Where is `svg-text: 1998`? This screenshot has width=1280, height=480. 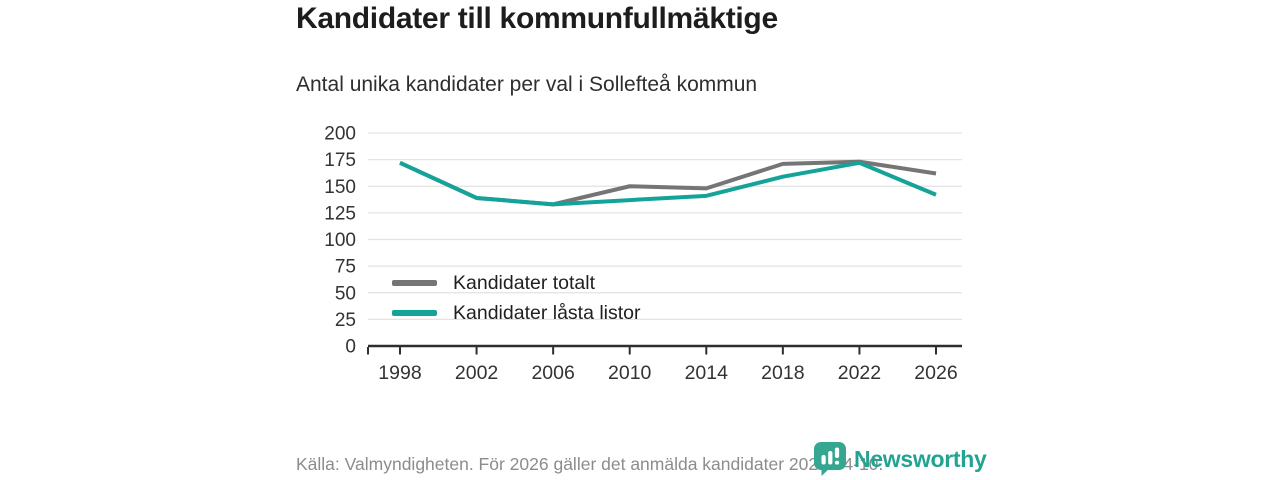
svg-text: 1998 is located at coordinates (399, 373).